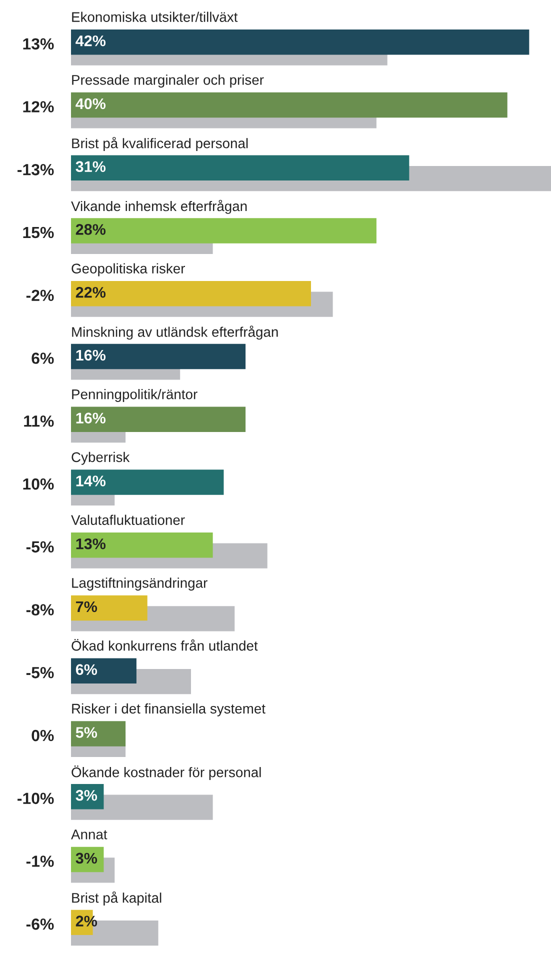  Describe the element at coordinates (129, 269) in the screenshot. I see `y-tick-label: Geopolitiska risker` at that location.